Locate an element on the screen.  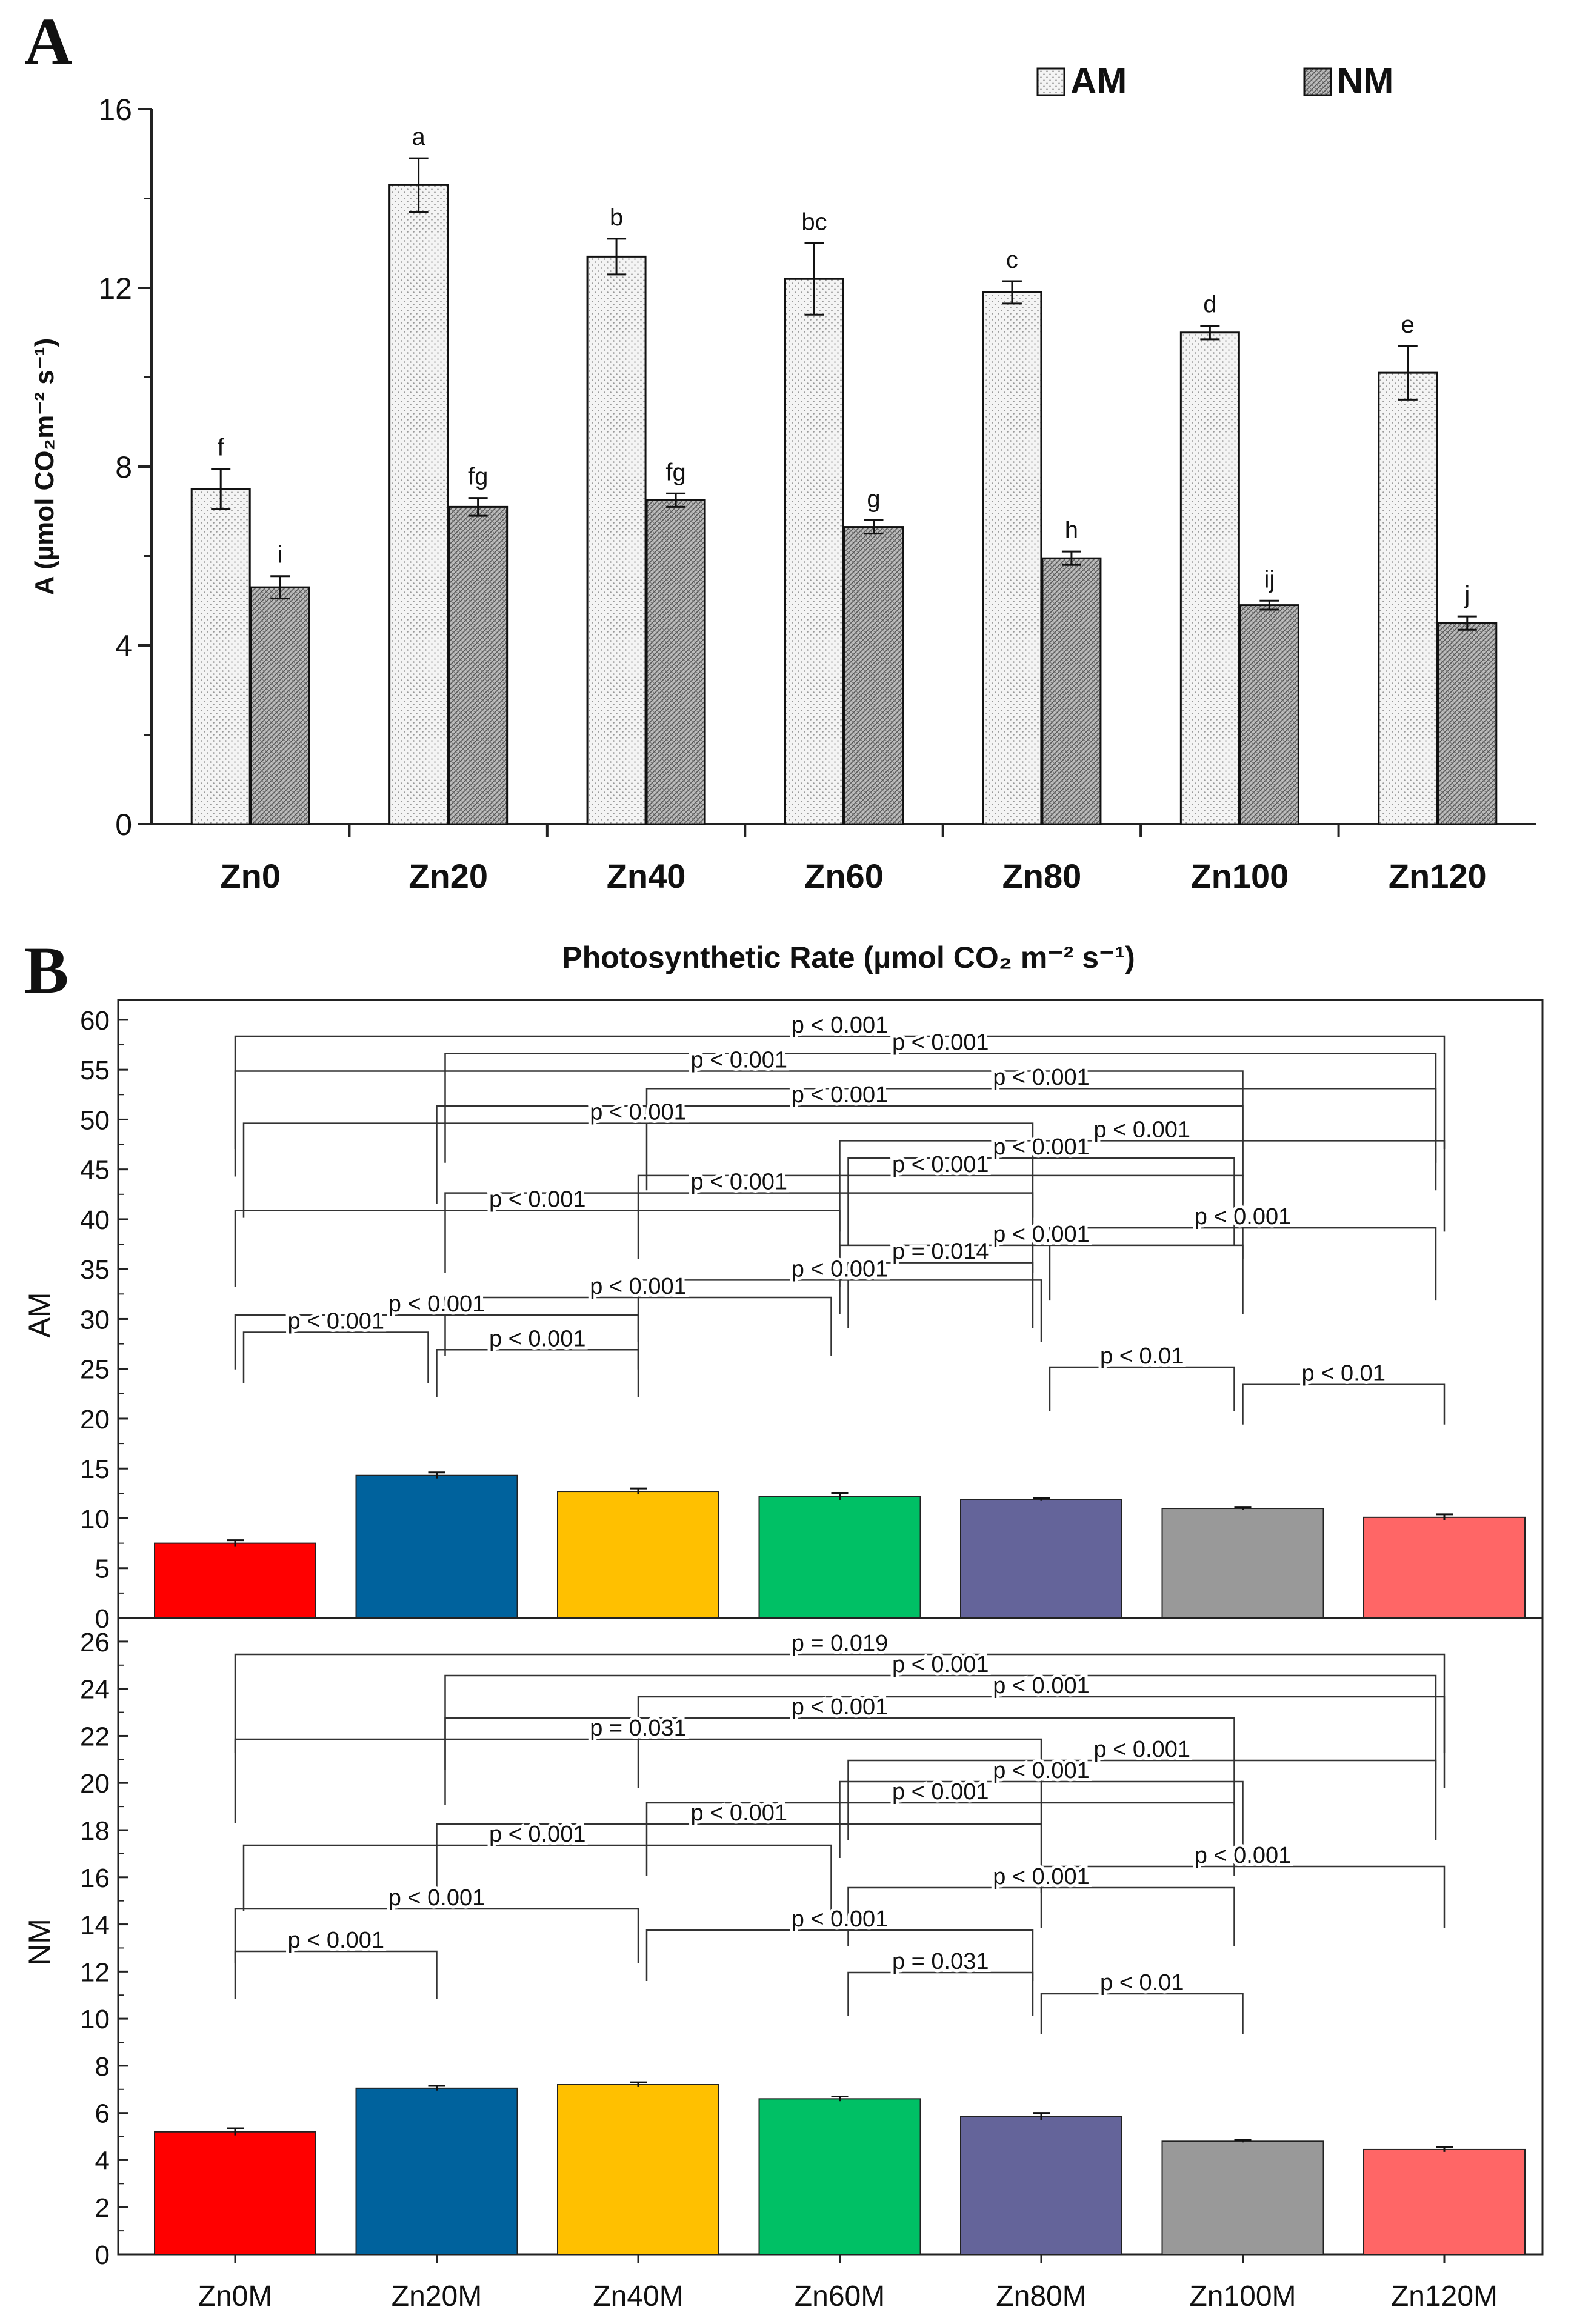
y-tick-label: 12 is located at coordinates (115, 288).